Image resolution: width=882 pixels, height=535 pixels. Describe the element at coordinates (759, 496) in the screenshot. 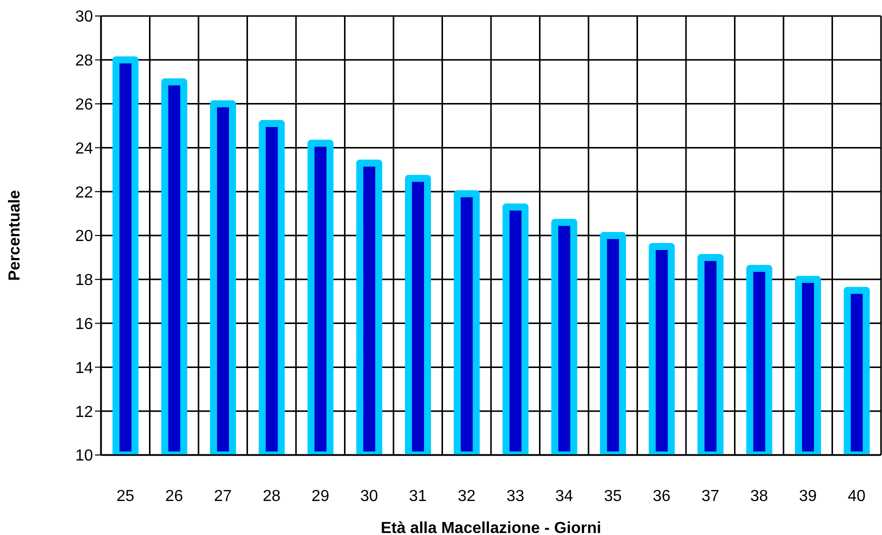

I see `x-tick-label: 38` at that location.